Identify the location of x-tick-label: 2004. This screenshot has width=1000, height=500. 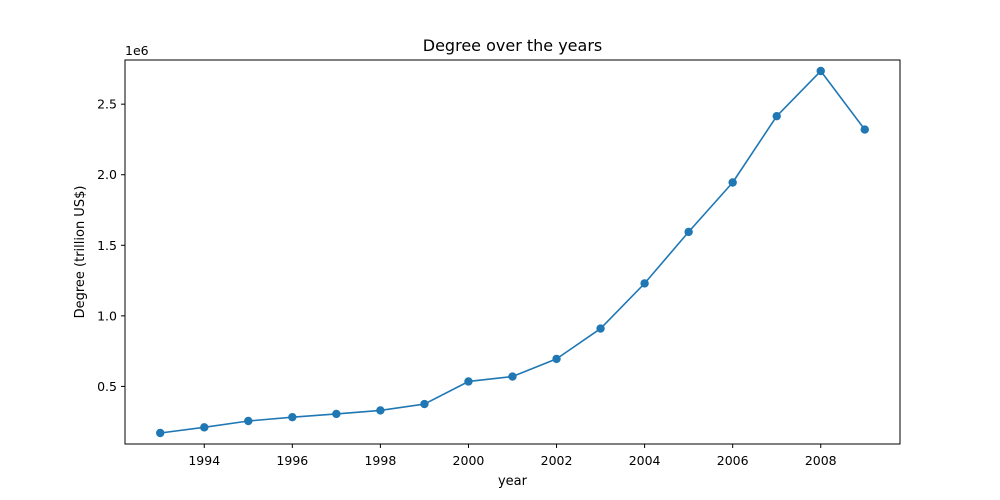
(645, 460).